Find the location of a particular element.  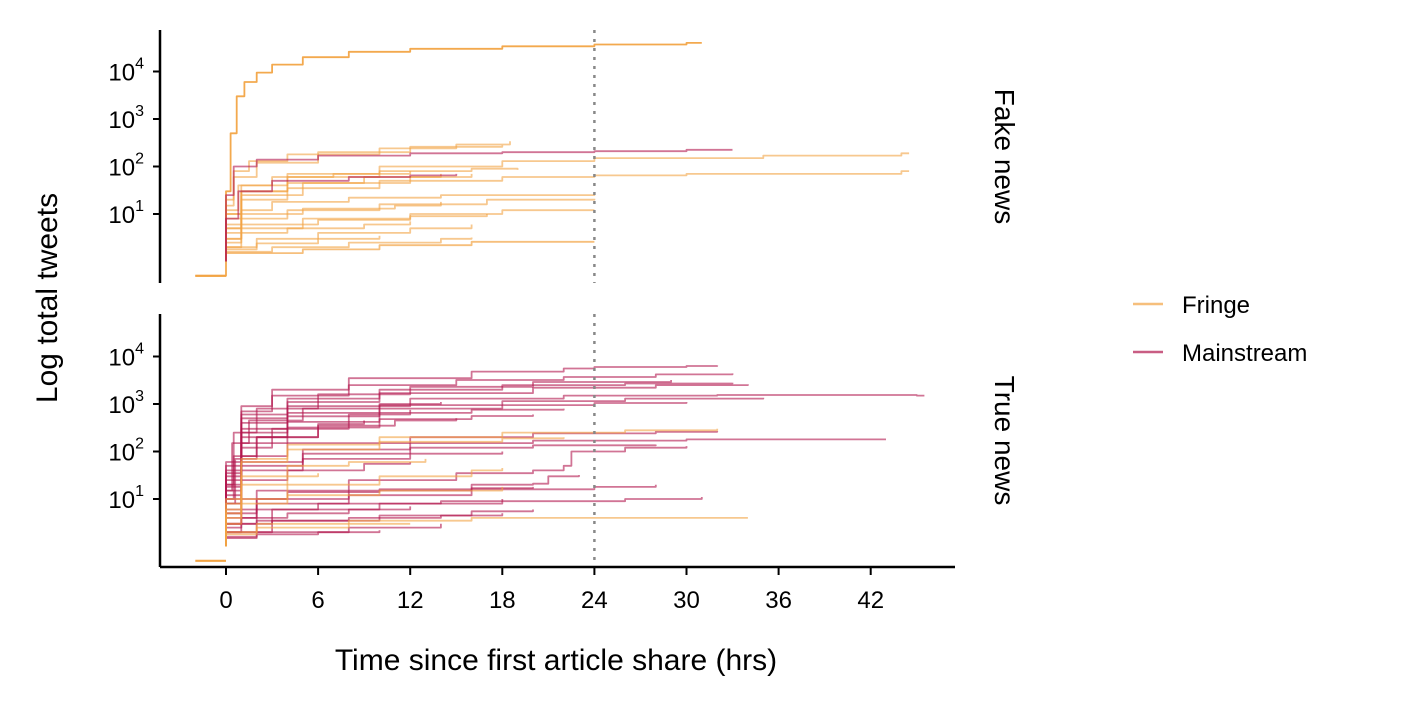

legend-label-fringe: Fringe is located at coordinates (1216, 305).